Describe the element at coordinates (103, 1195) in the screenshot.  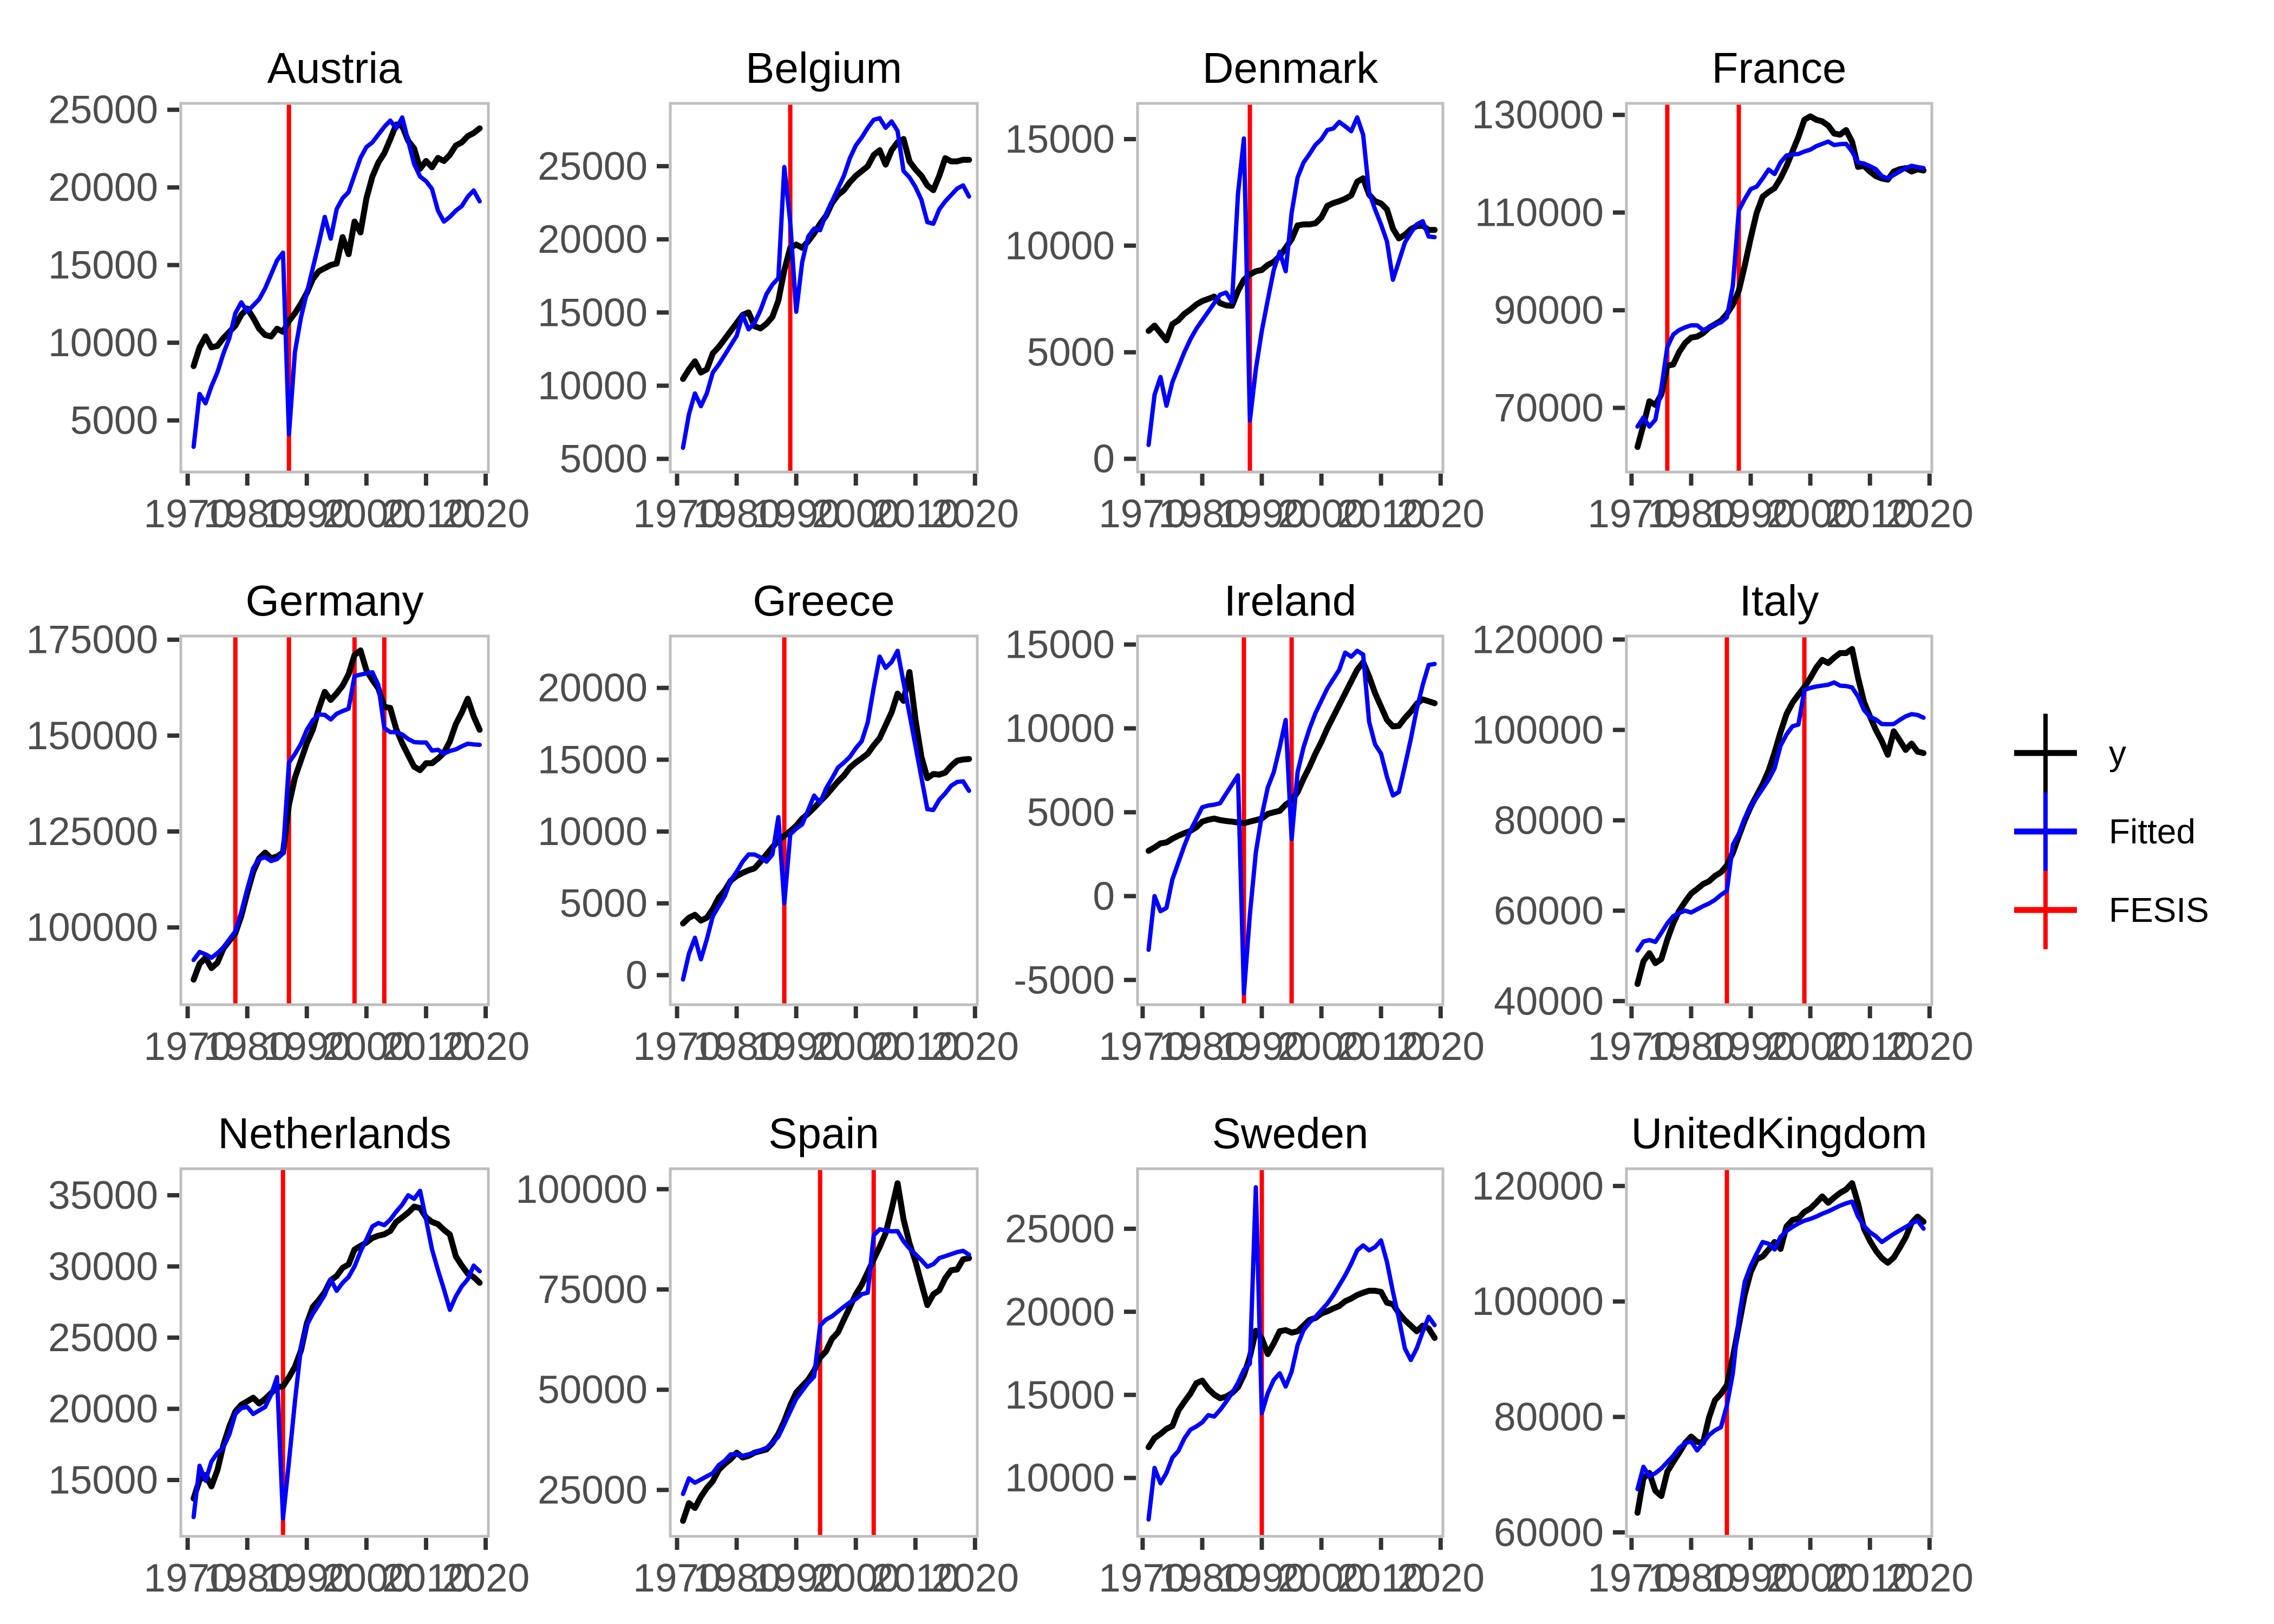
I see `svg-text: 35000` at that location.